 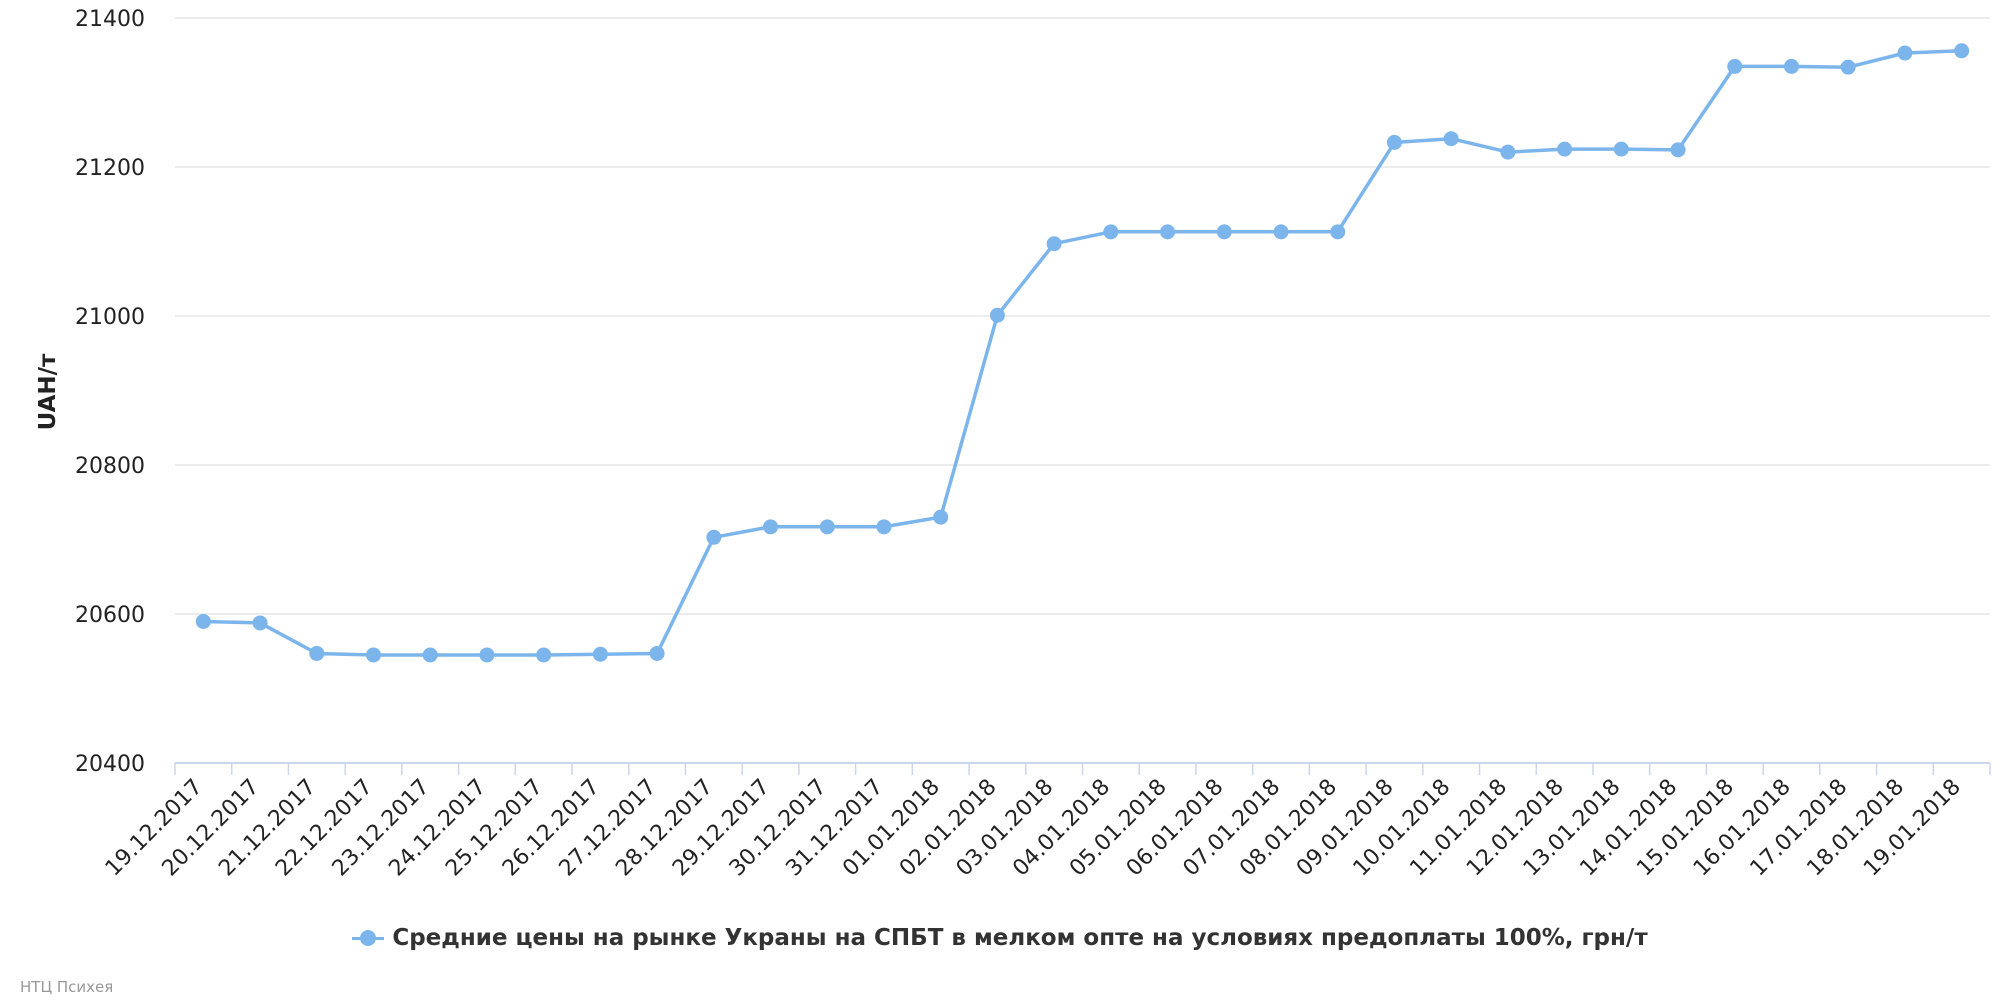 I want to click on y-tick-label: 20800, so click(x=110, y=466).